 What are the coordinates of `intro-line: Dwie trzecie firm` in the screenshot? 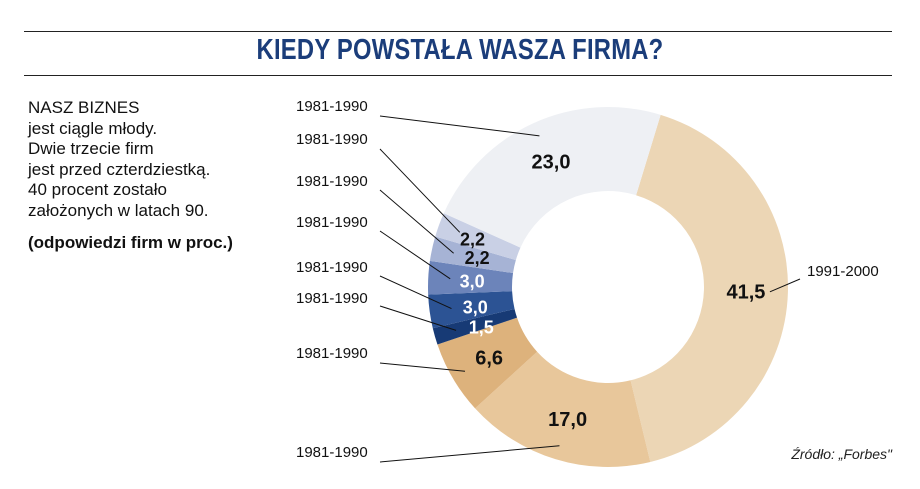 It's located at (91, 148).